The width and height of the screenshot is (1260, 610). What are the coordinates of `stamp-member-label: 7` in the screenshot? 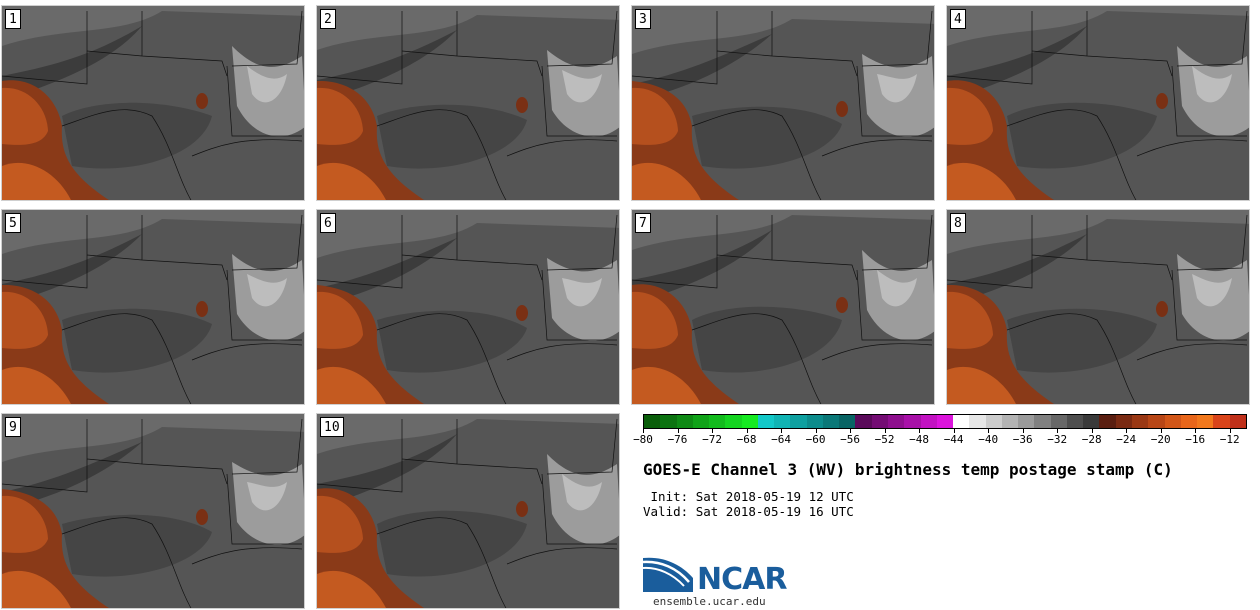 It's located at (643, 223).